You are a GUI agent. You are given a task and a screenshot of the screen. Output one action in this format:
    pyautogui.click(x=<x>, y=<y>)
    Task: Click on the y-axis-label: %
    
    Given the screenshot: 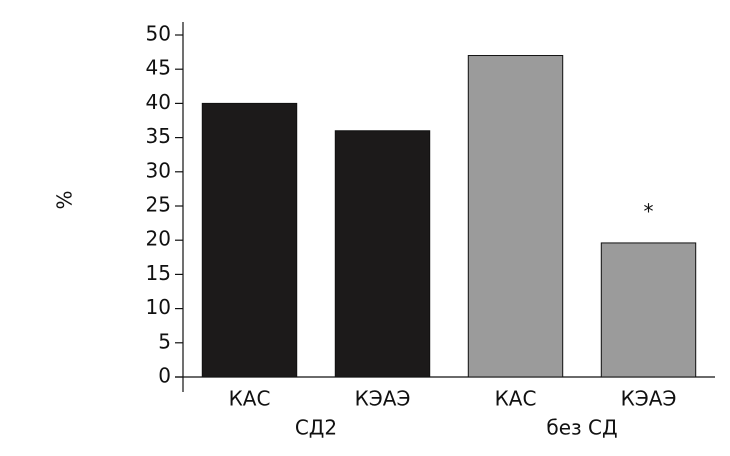 What is the action you would take?
    pyautogui.click(x=65, y=199)
    